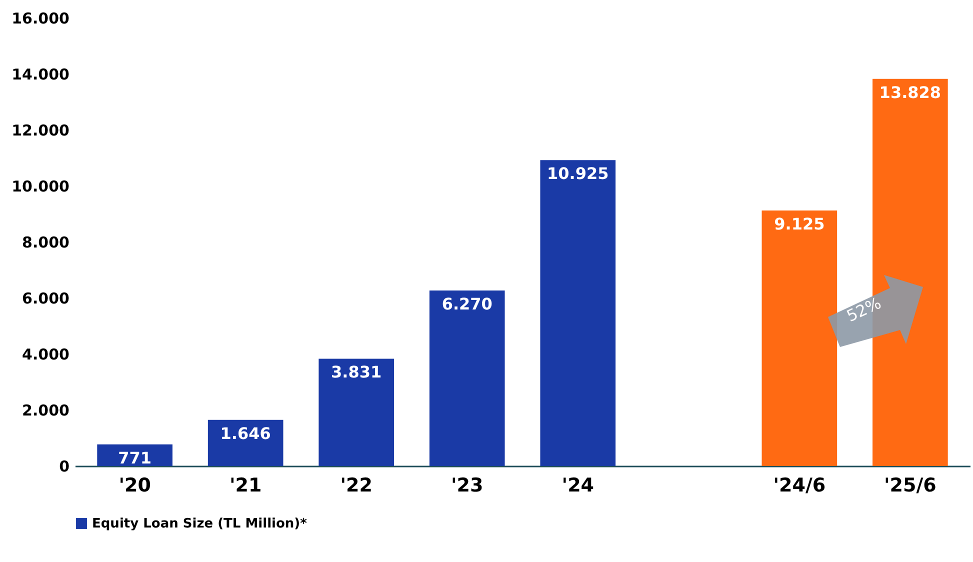  What do you see at coordinates (46, 411) in the screenshot?
I see `y-tick-label: 2.000` at bounding box center [46, 411].